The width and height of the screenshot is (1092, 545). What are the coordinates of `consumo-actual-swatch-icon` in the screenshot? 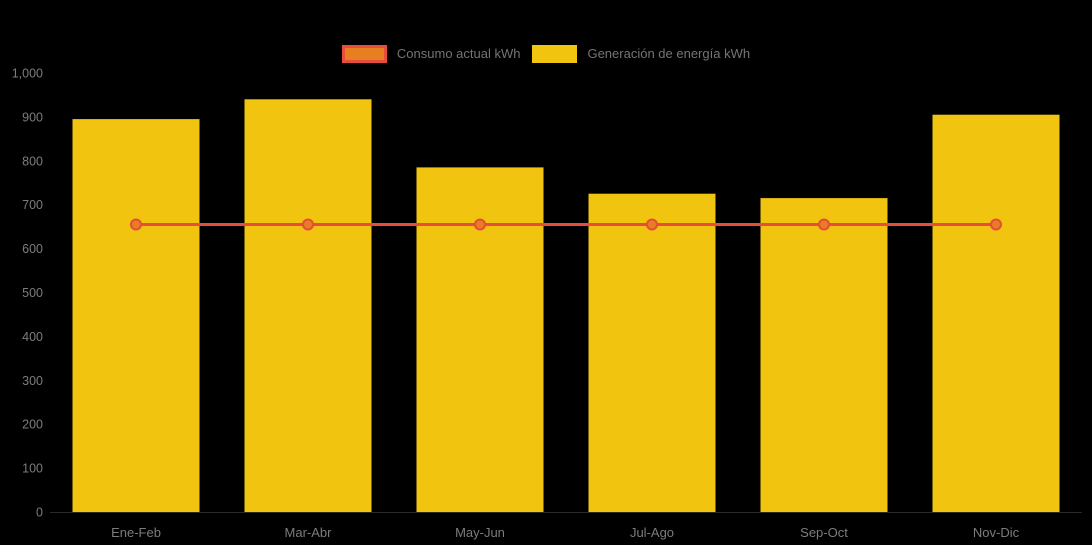 It's located at (364, 54).